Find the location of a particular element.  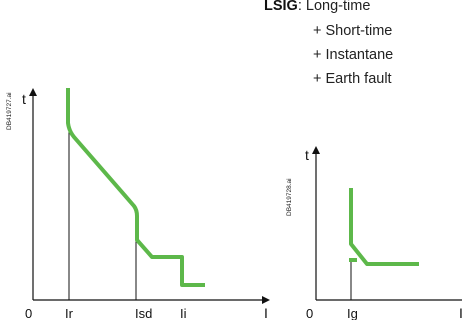

g-trip-curve is located at coordinates (384, 227).